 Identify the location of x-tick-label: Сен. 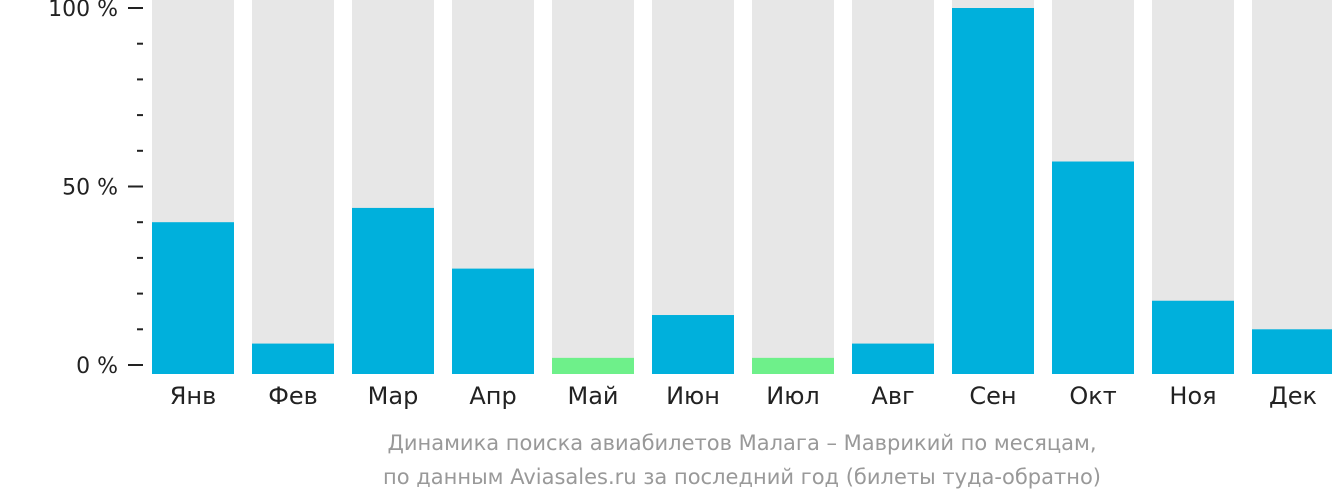
(992, 396).